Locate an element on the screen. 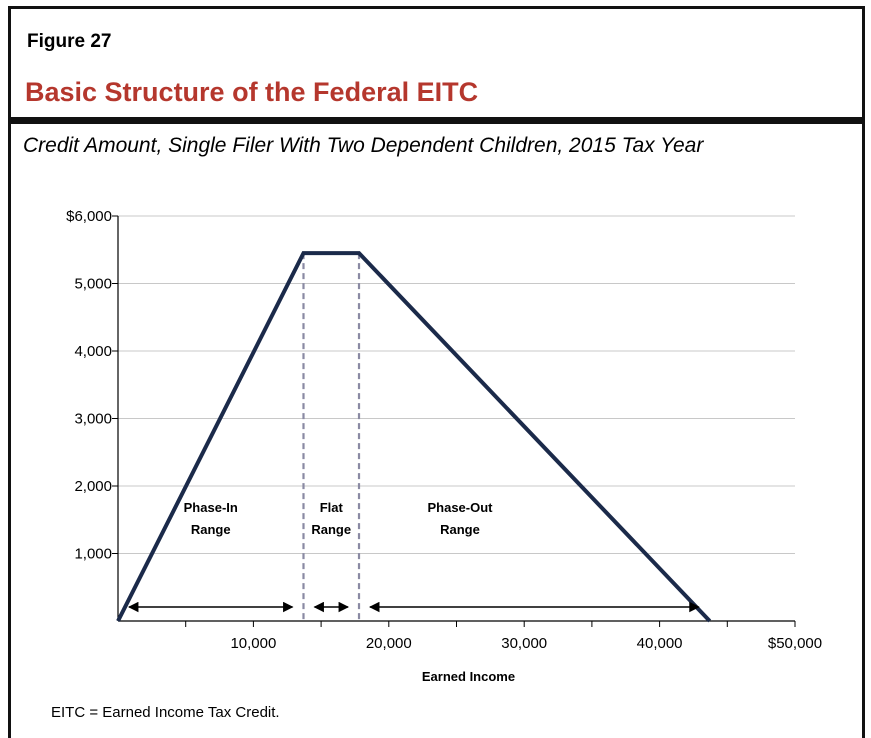  range-label-line1: Phase-Out is located at coordinates (460, 507).